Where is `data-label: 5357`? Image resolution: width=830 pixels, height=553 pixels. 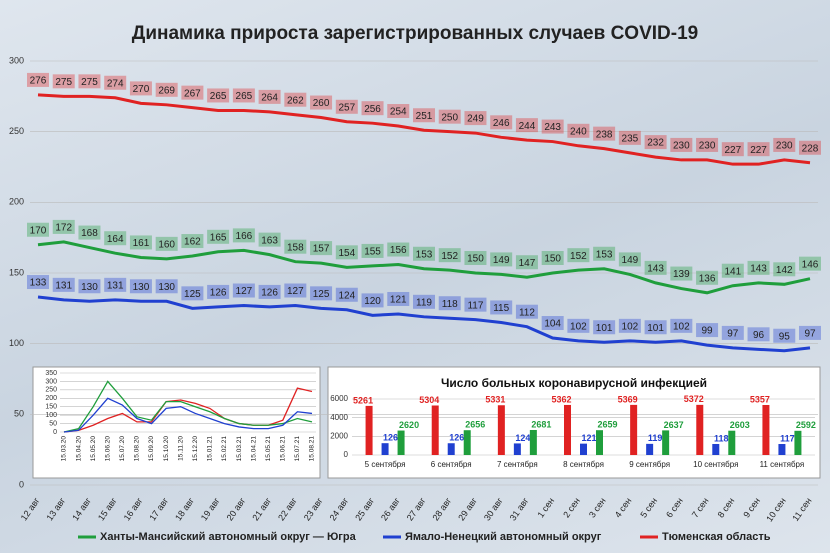
data-label: 5357 is located at coordinates (760, 399).